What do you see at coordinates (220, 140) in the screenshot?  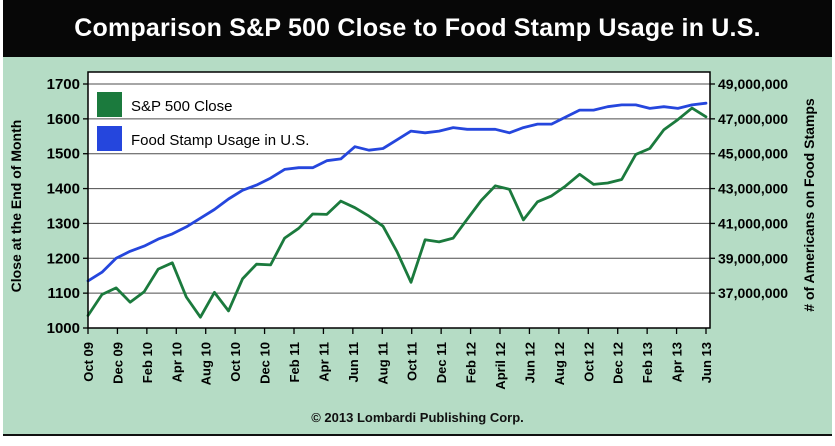 I see `legend-label-foodstamps: Food Stamp Usage in U.S.` at bounding box center [220, 140].